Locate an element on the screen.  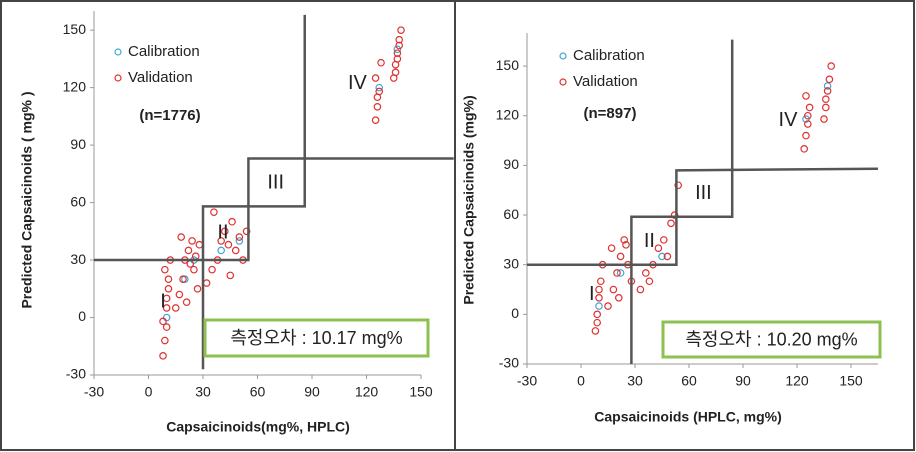
x-axis-title: Capsaicinoids (HPLC, mg%) is located at coordinates (687, 417).